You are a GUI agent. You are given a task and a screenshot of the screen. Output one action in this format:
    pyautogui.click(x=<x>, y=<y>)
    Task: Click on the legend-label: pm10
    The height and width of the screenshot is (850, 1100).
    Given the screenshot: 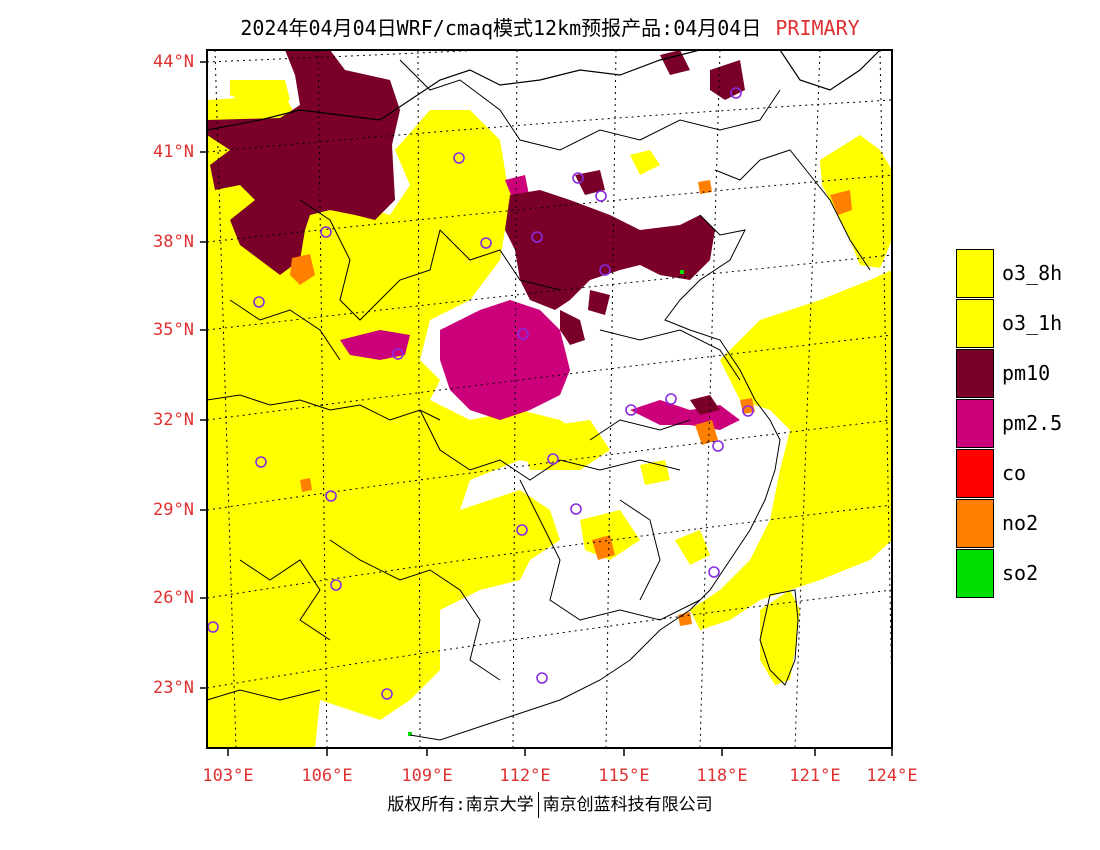 What is the action you would take?
    pyautogui.click(x=1026, y=373)
    